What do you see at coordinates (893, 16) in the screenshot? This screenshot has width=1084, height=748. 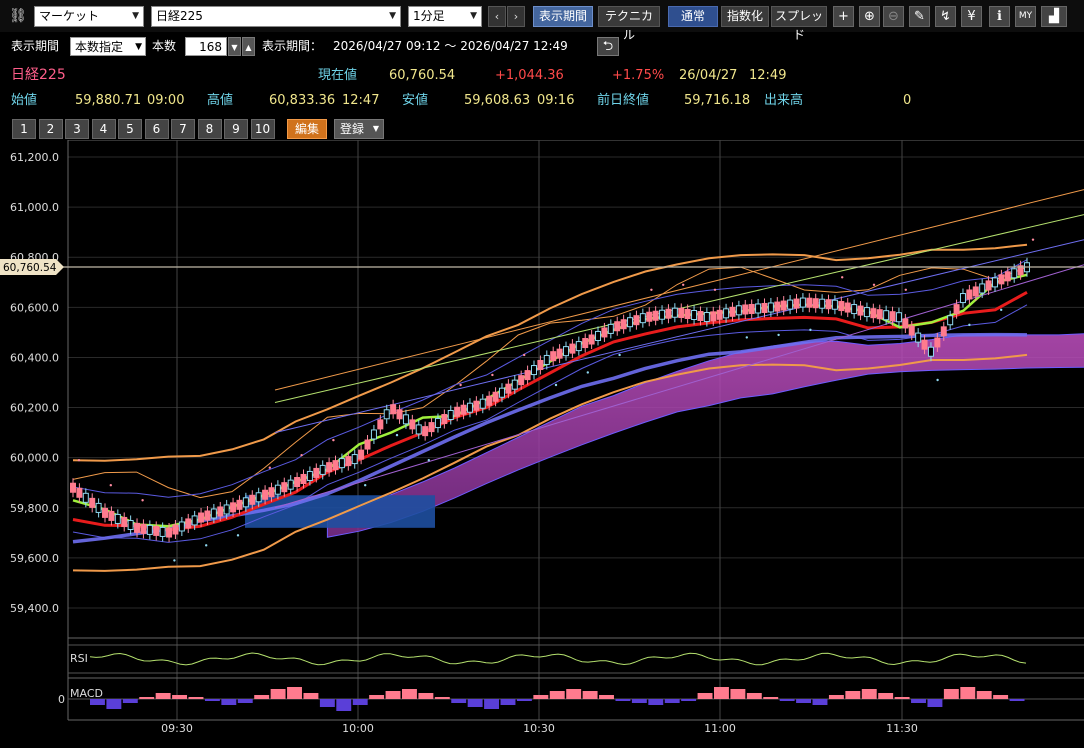 I see `zoom-out-icon: ⊖` at bounding box center [893, 16].